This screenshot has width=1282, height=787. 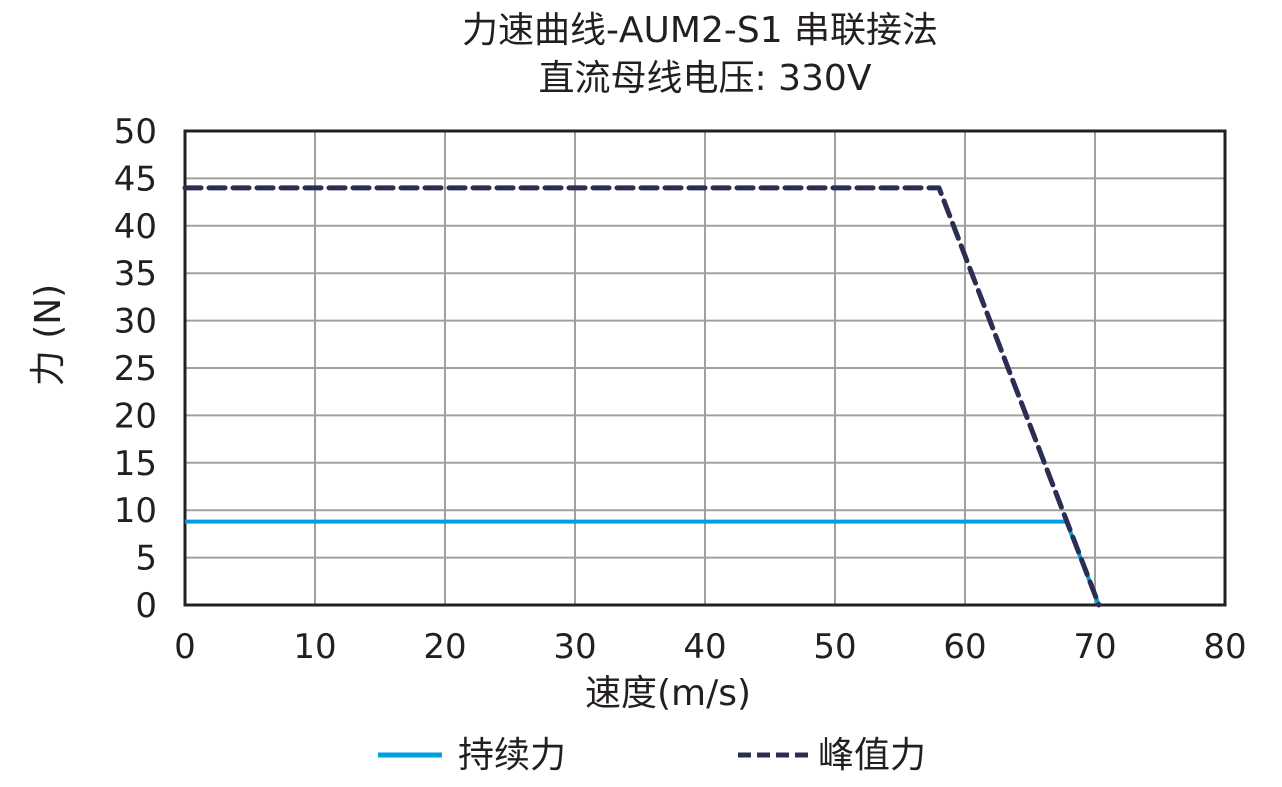 What do you see at coordinates (135, 179) in the screenshot?
I see `y-tick-label: 45` at bounding box center [135, 179].